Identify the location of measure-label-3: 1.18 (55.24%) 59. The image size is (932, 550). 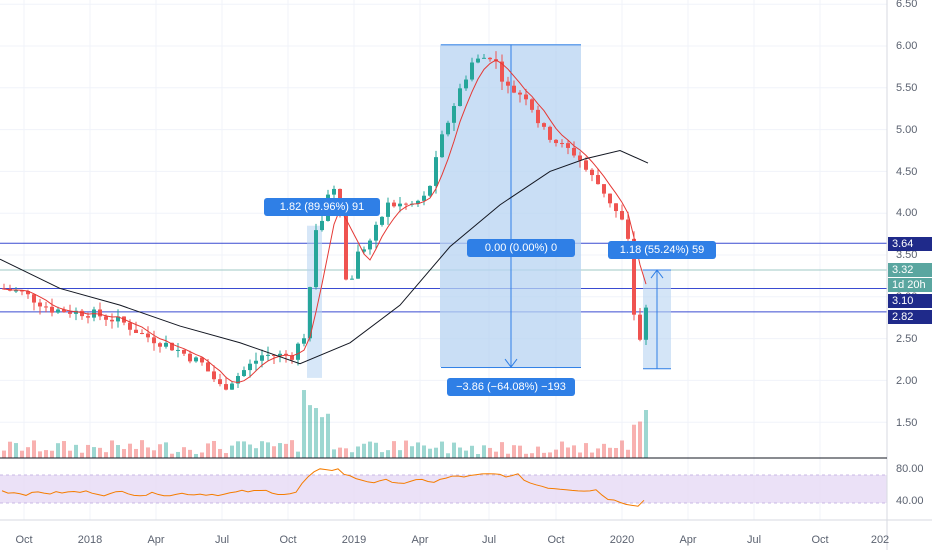
(662, 250).